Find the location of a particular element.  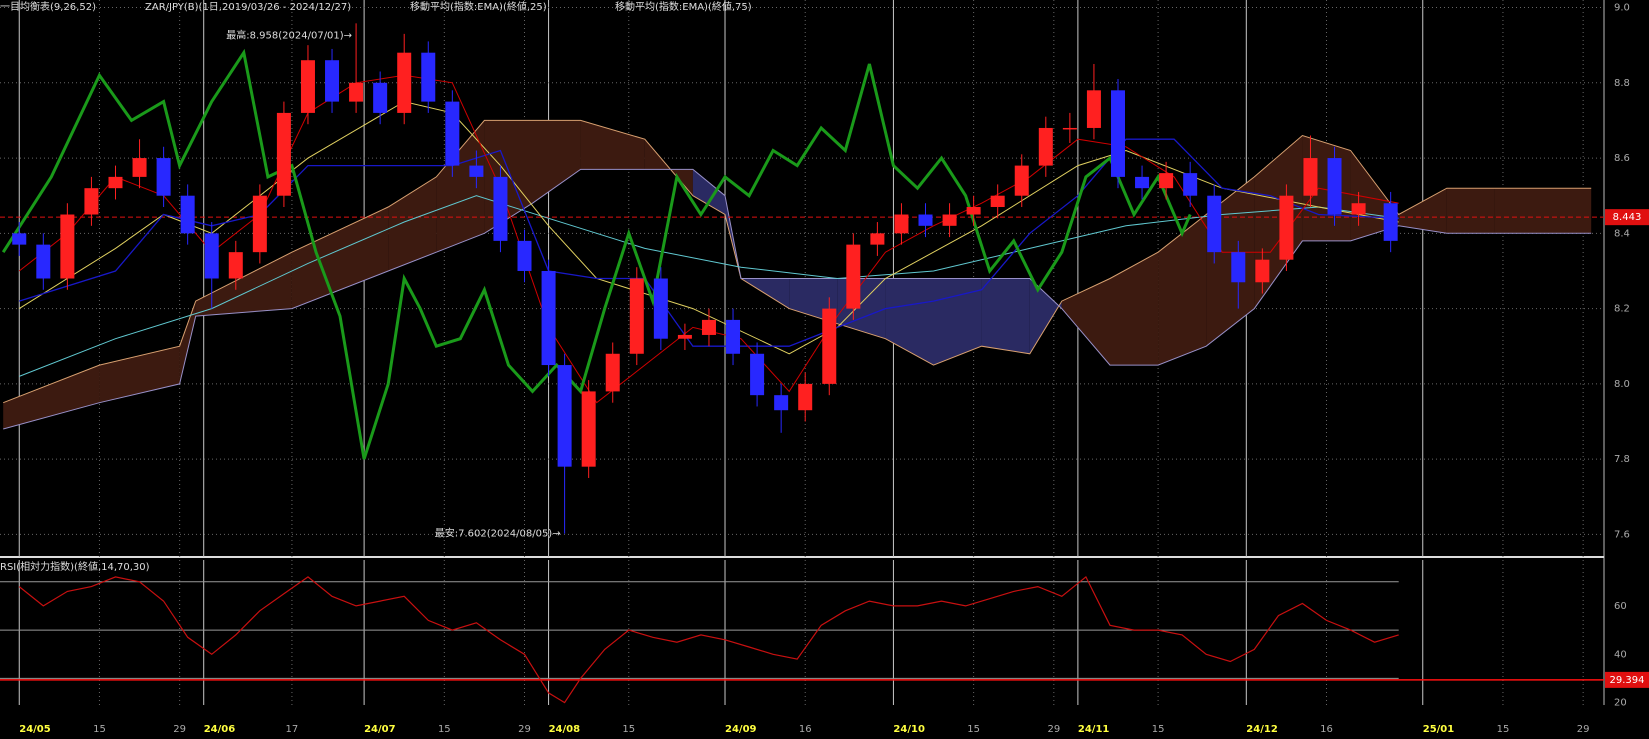

high-annotation: 最高:8.958(2024/07/01)→ is located at coordinates (289, 34).